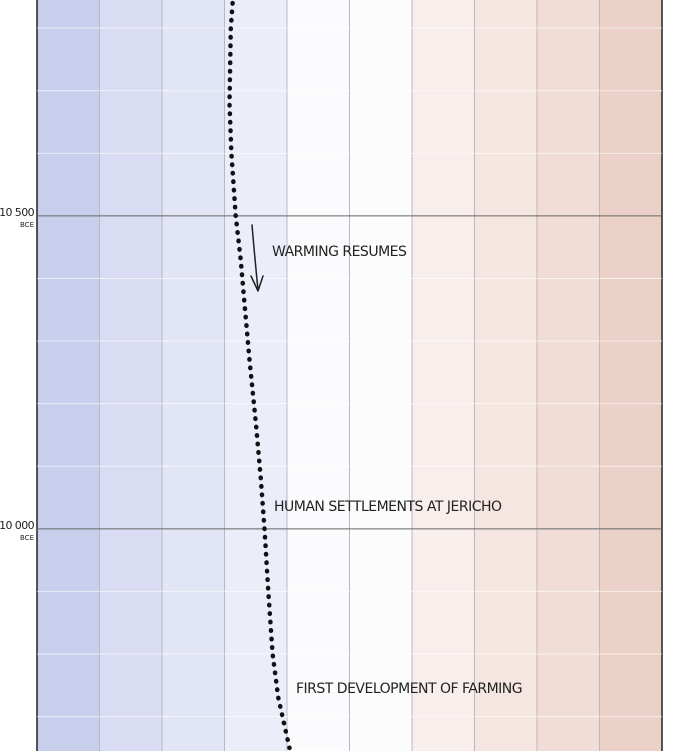 This screenshot has height=751, width=700. Describe the element at coordinates (409, 689) in the screenshot. I see `annotation: FIRST DEVELOPMENT OF FARMING` at that location.